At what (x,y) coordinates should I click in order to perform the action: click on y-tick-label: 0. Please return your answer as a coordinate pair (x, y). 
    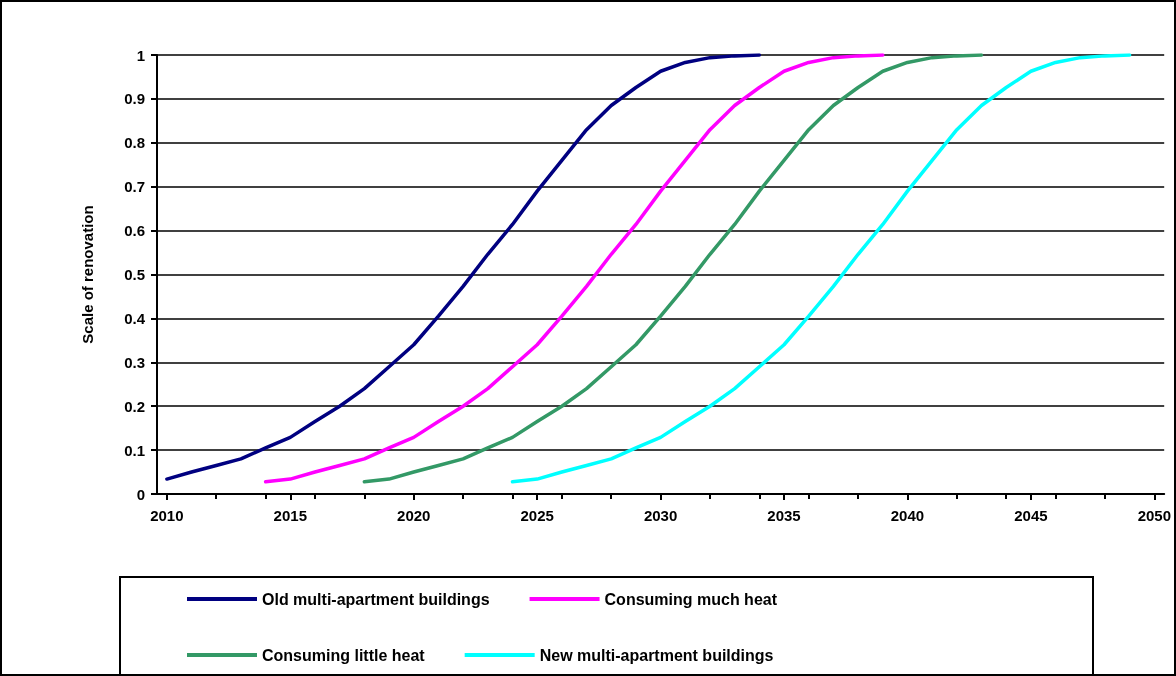
    Looking at the image, I should click on (140, 494).